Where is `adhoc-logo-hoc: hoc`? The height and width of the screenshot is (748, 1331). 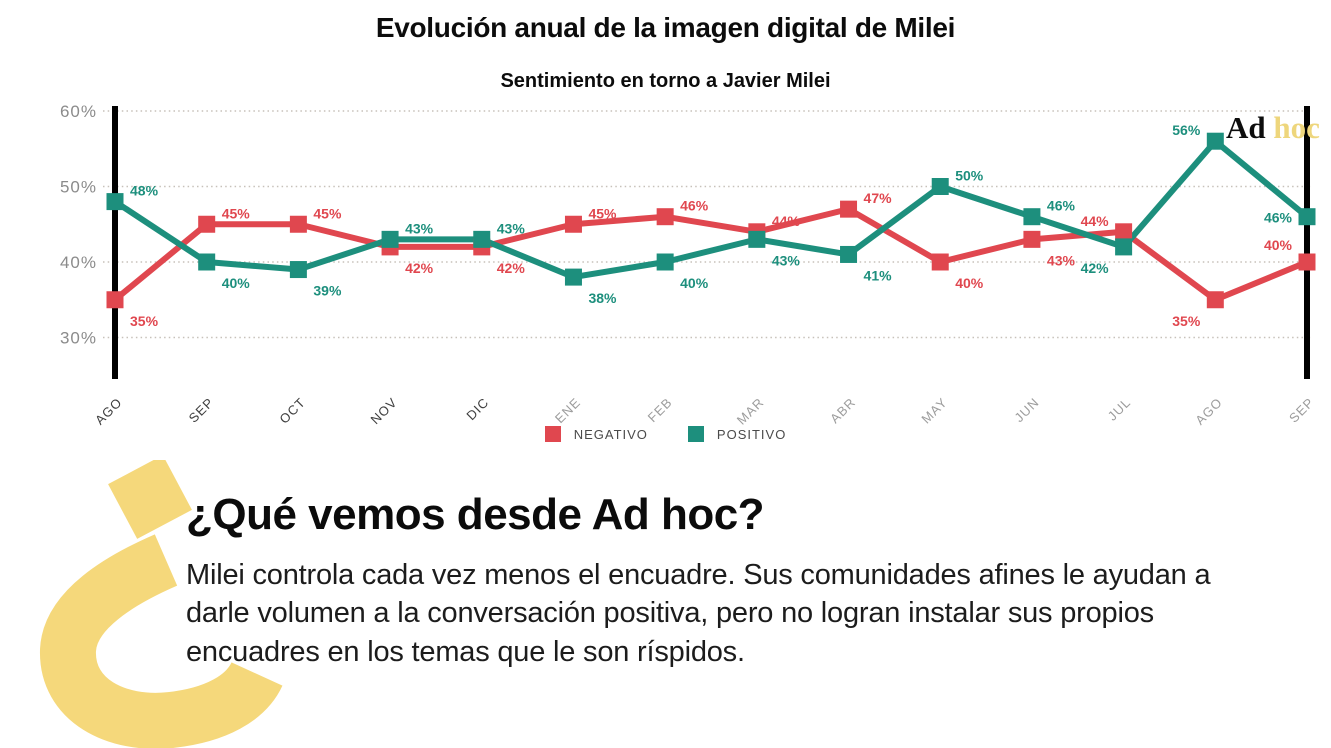
adhoc-logo-hoc: hoc is located at coordinates (1296, 127).